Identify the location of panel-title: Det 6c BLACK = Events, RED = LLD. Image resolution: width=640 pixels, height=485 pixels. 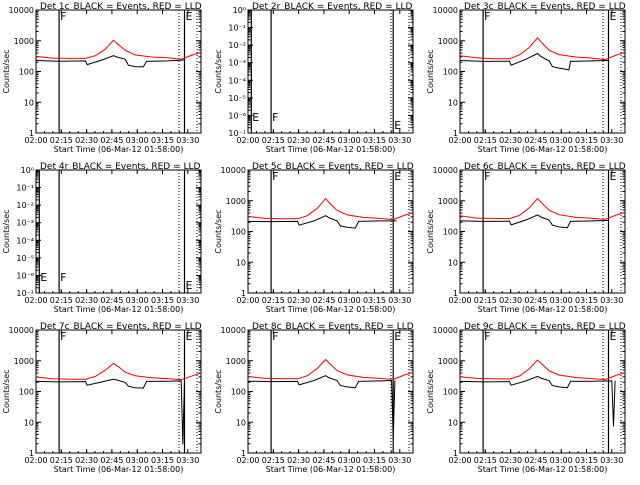
(545, 167).